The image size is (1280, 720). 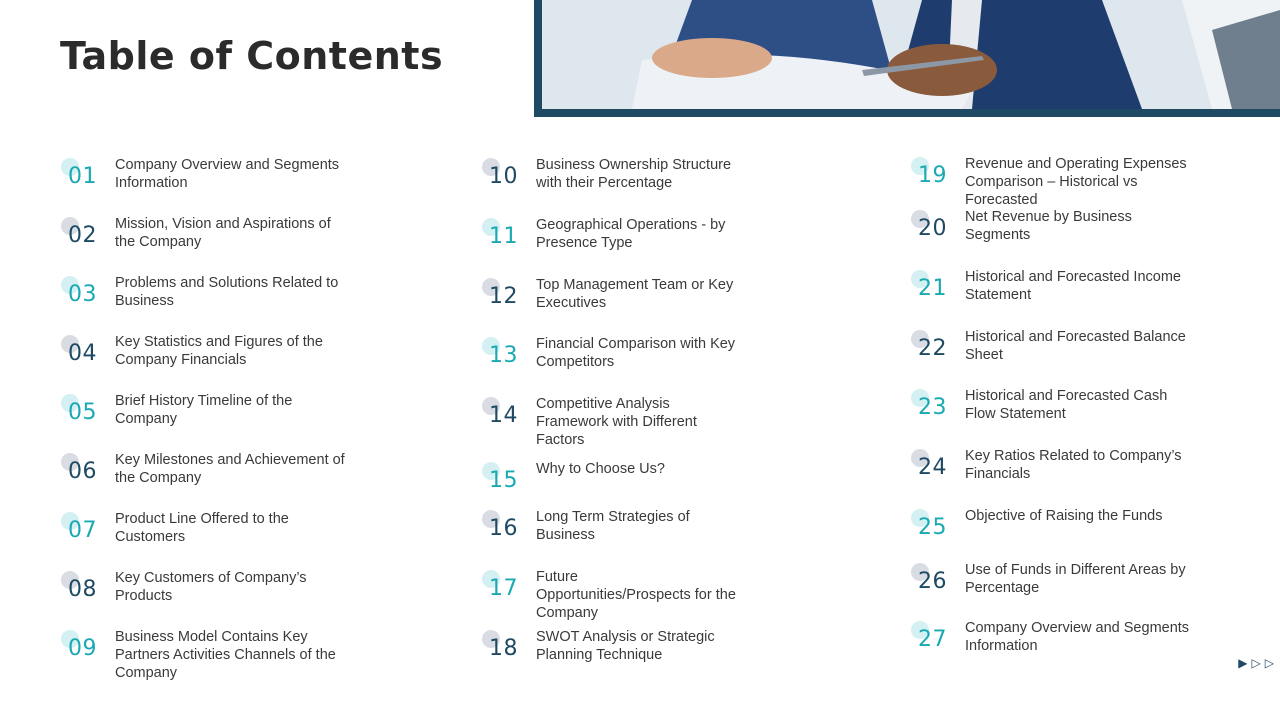 I want to click on toc-item: 15 Why to Choose Us?, so click(x=647, y=489).